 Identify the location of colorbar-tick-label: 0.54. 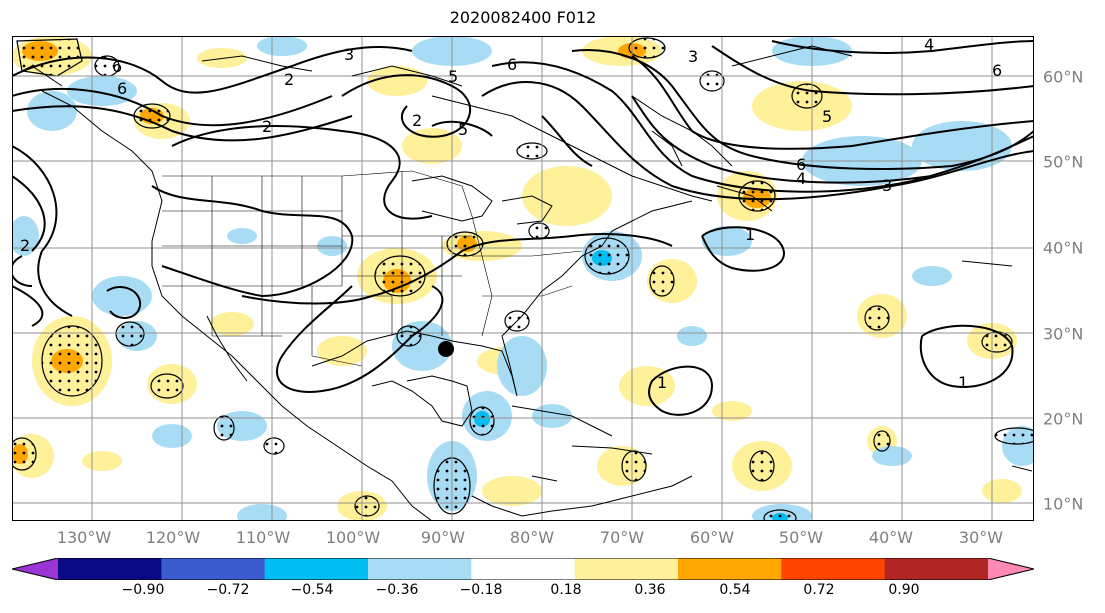
(735, 590).